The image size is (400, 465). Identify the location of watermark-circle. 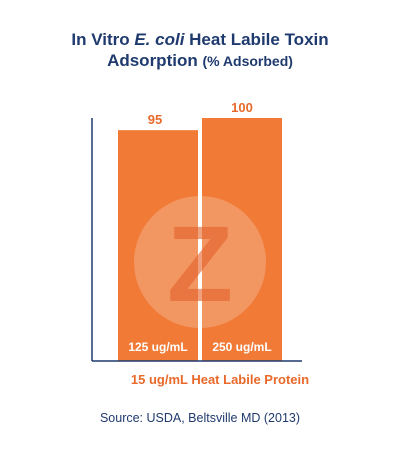
(200, 262).